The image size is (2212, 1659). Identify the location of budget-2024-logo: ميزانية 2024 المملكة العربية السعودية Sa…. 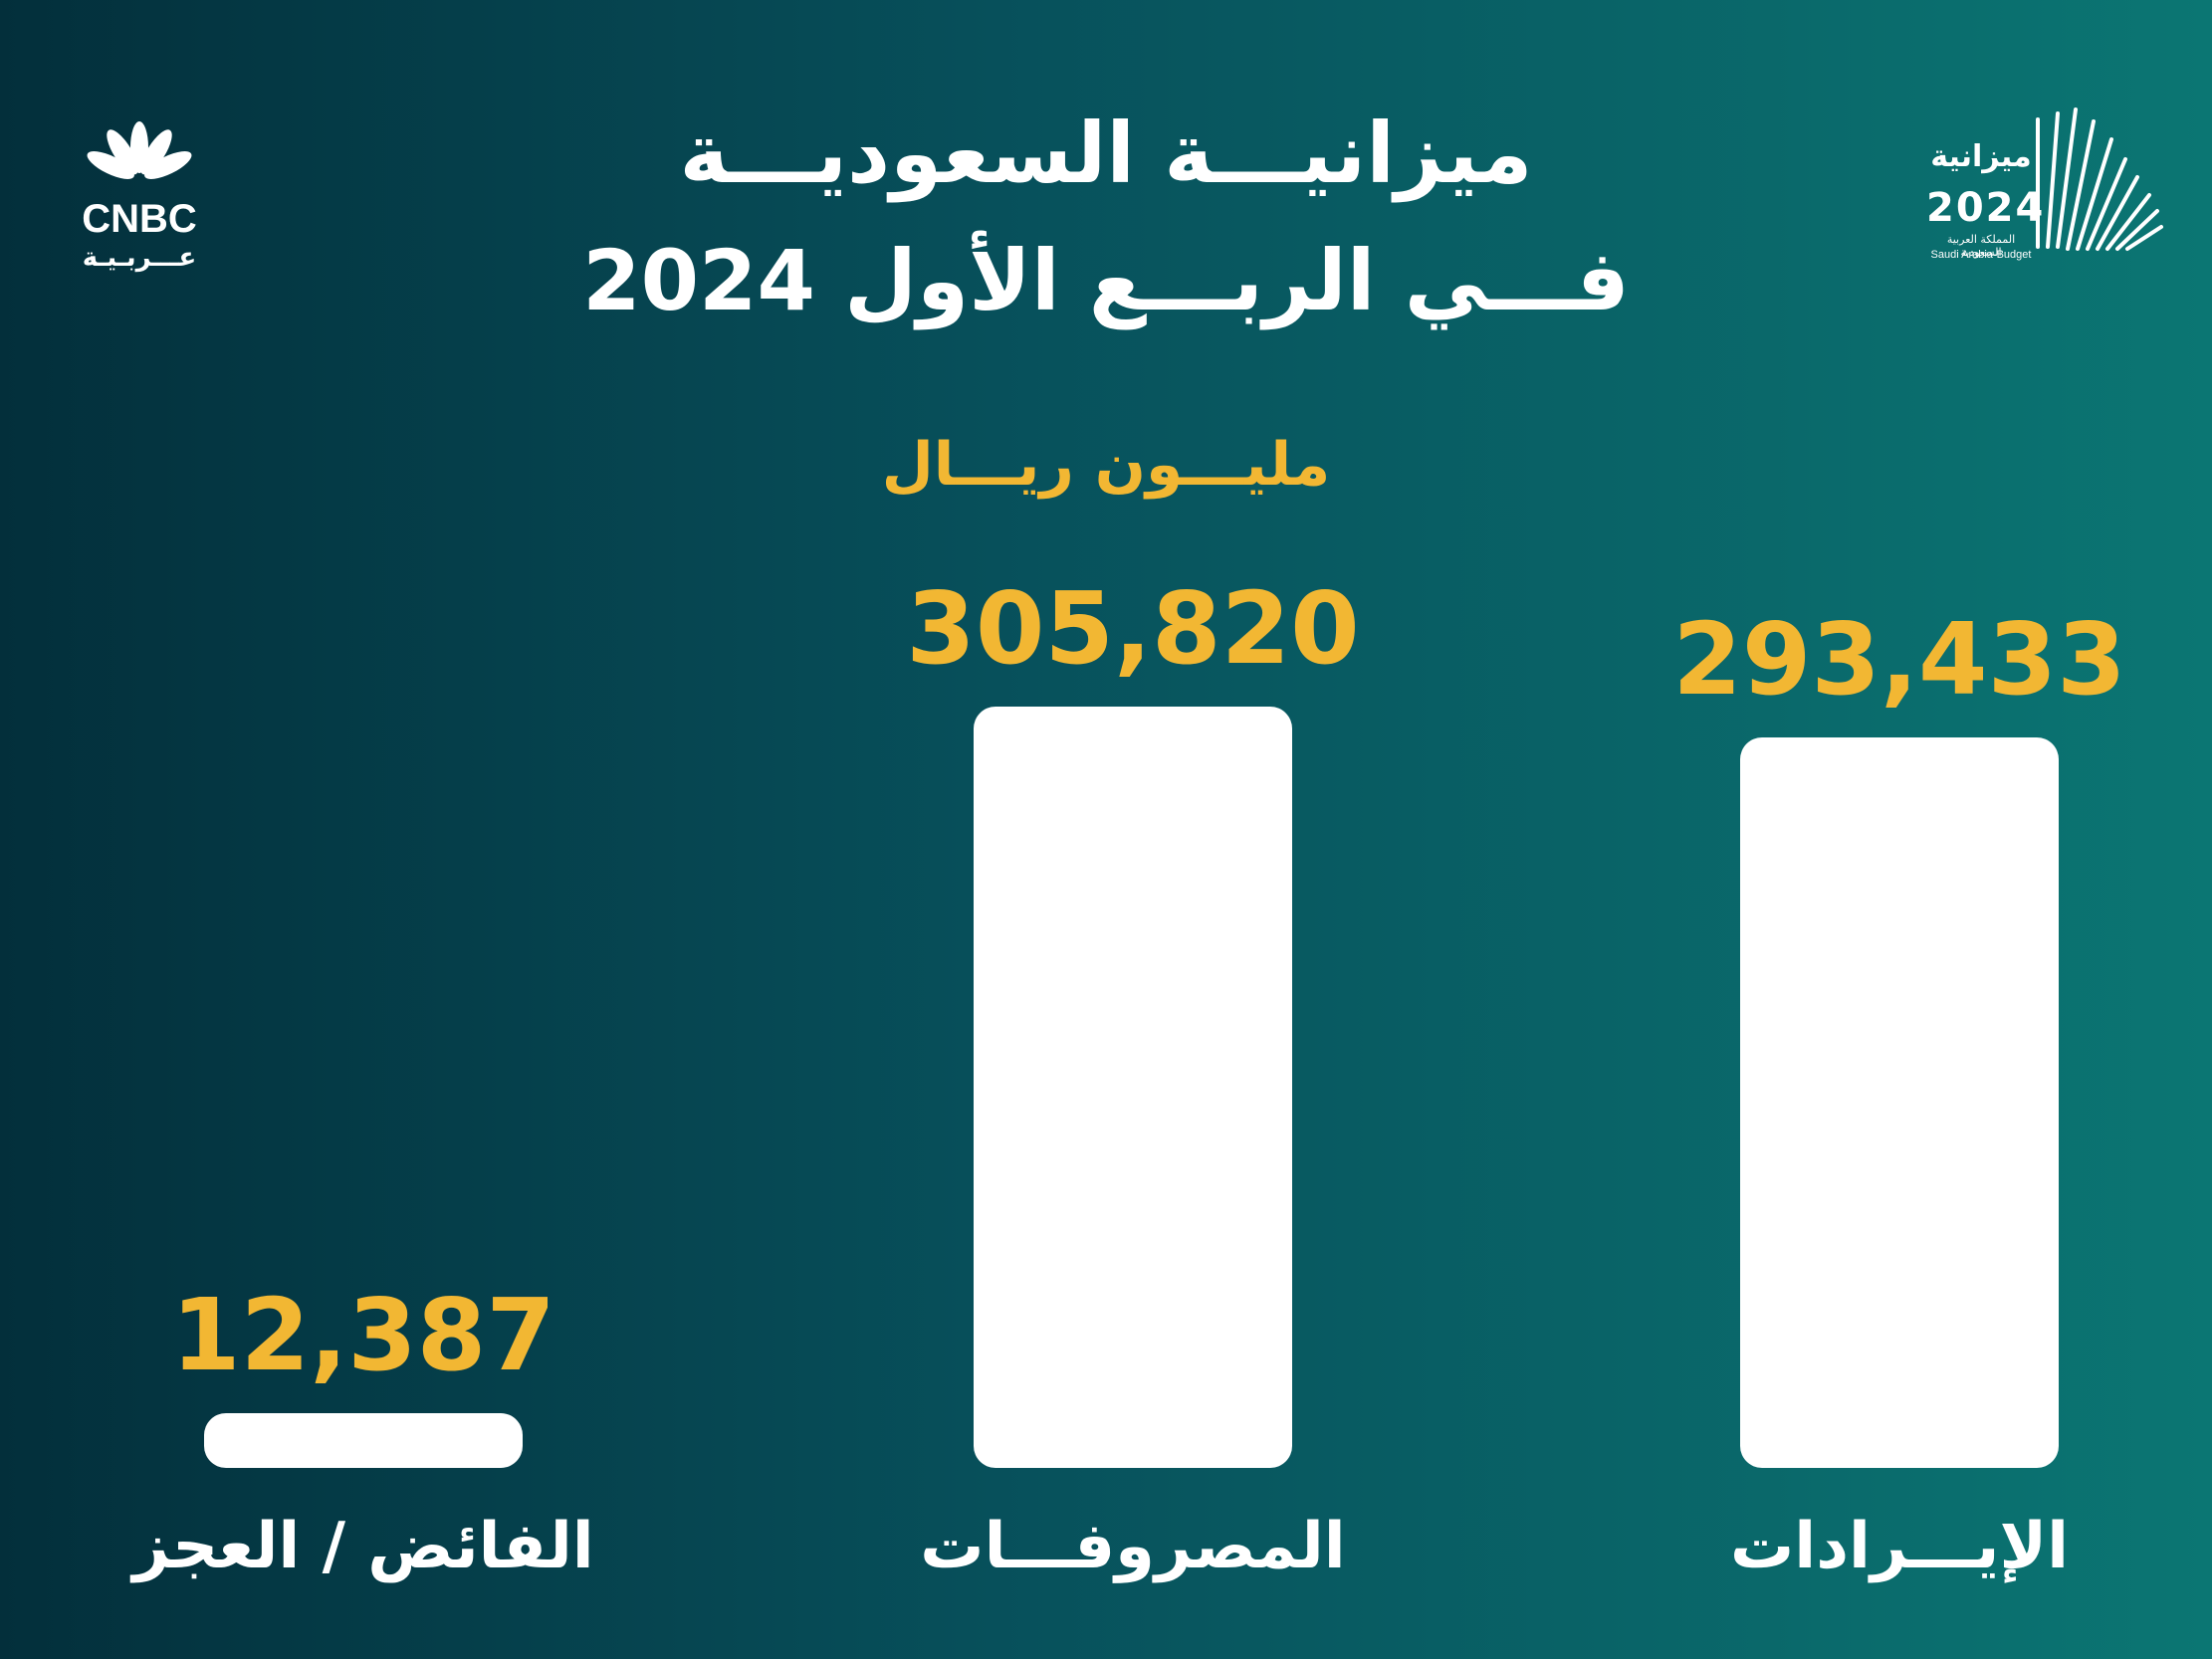
(2045, 184).